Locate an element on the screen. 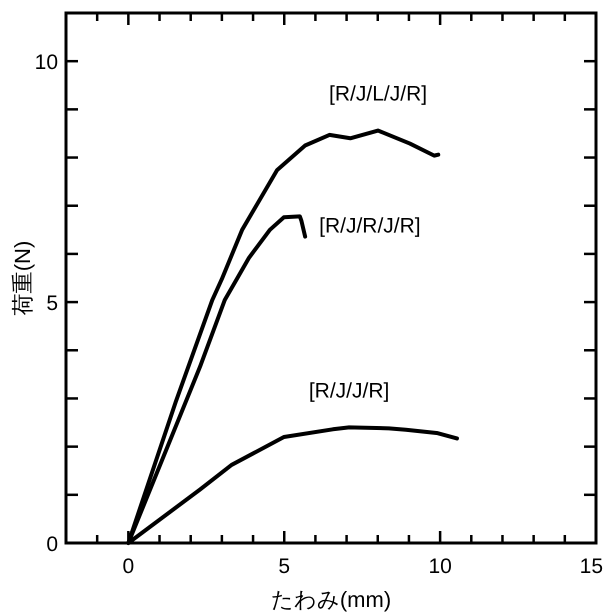  series-label: [R/J/J/R] is located at coordinates (349, 390).